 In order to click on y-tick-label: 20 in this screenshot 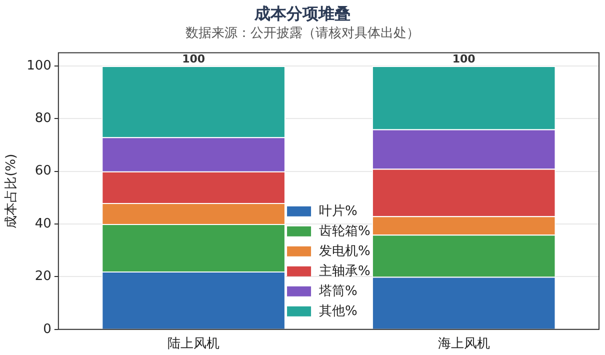, I will do `click(43, 276)`.